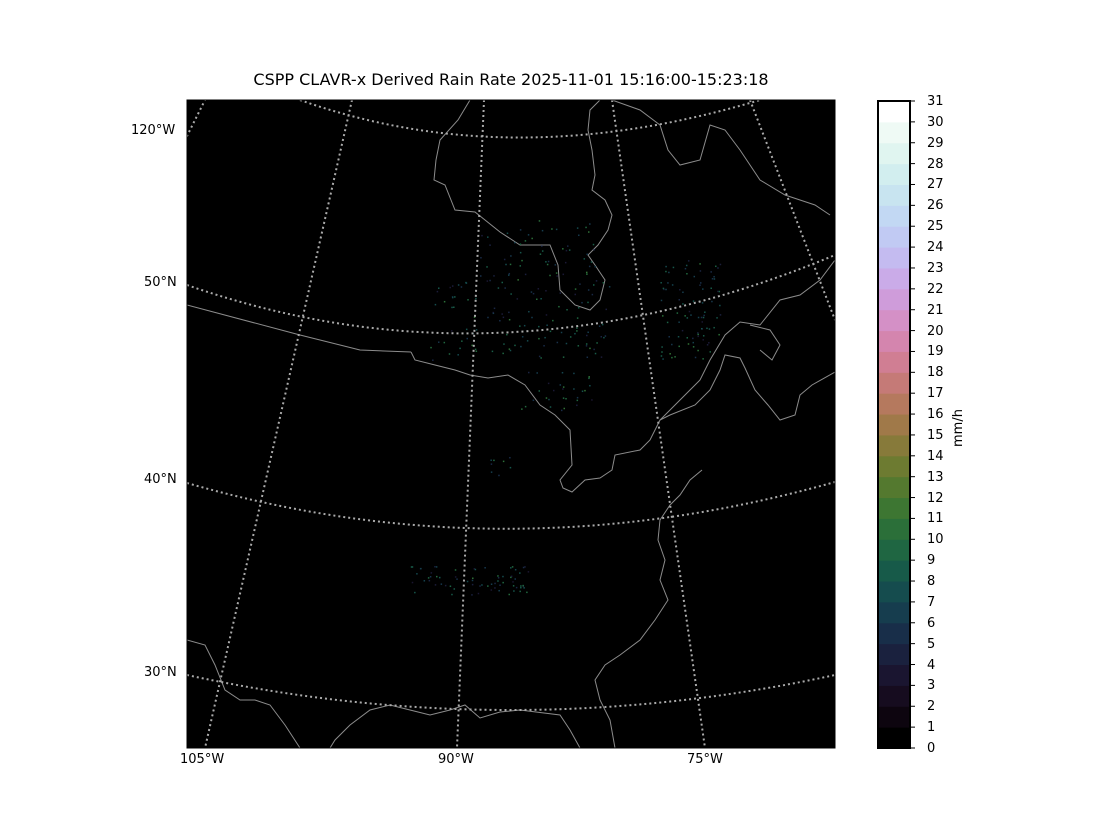 The height and width of the screenshot is (840, 1120). I want to click on coastline-labrador-east, so click(622, 376).